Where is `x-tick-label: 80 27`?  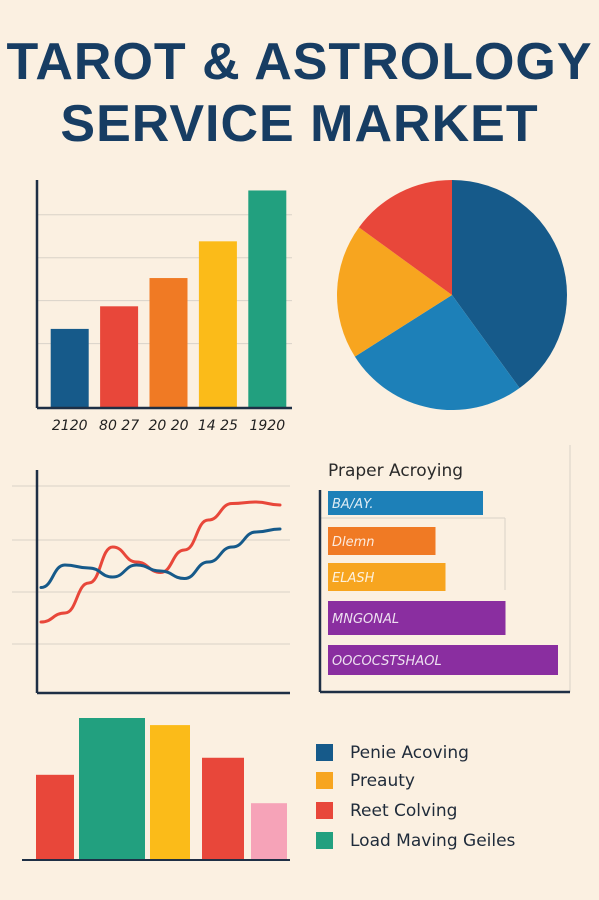 x-tick-label: 80 27 is located at coordinates (119, 426).